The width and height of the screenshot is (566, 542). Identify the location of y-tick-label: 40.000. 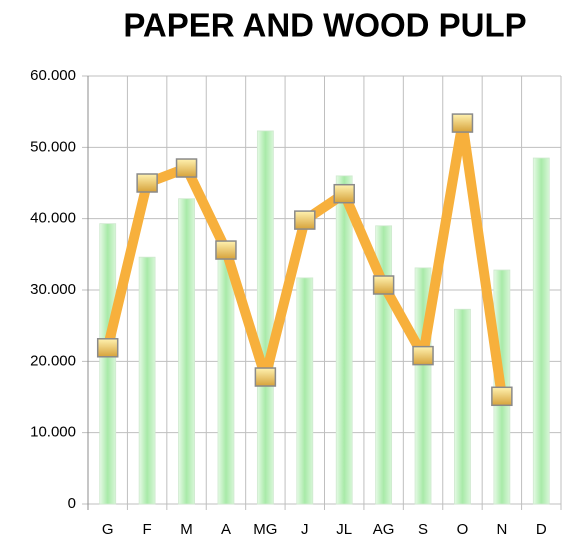
(53, 218).